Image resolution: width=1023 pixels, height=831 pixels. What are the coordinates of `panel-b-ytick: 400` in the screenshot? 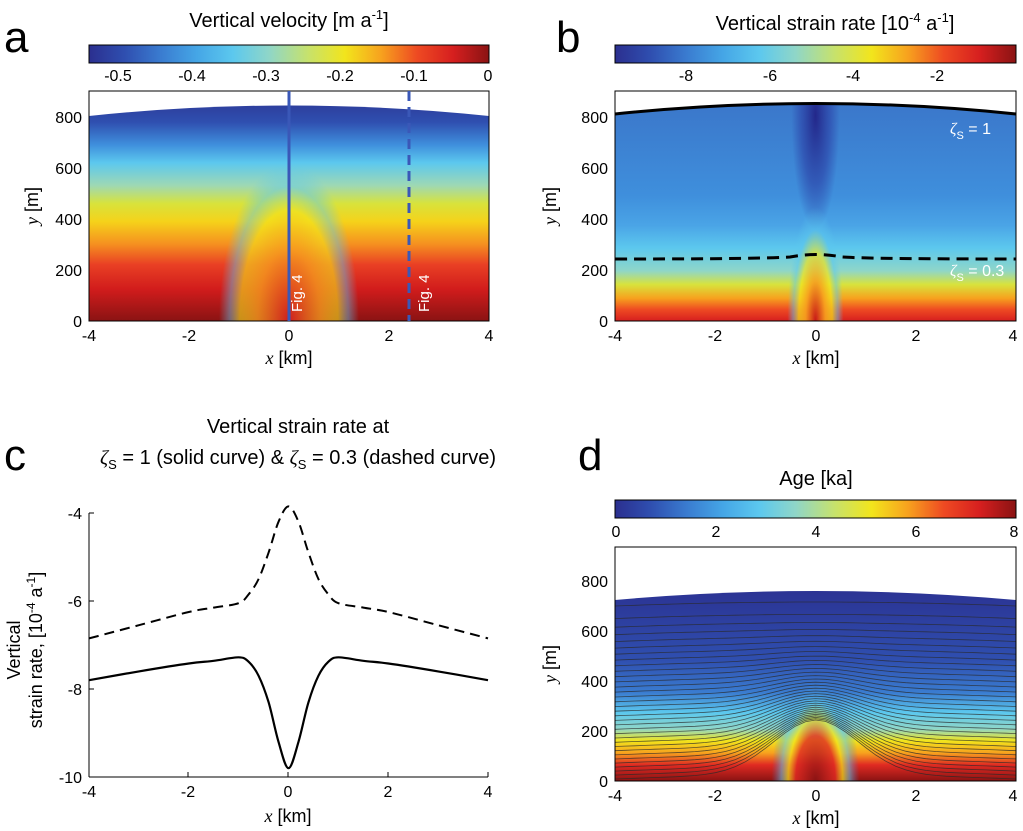 It's located at (594, 220).